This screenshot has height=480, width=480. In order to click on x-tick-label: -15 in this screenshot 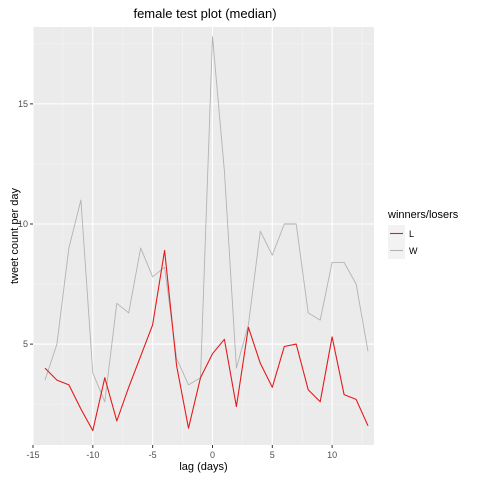, I will do `click(32, 455)`.